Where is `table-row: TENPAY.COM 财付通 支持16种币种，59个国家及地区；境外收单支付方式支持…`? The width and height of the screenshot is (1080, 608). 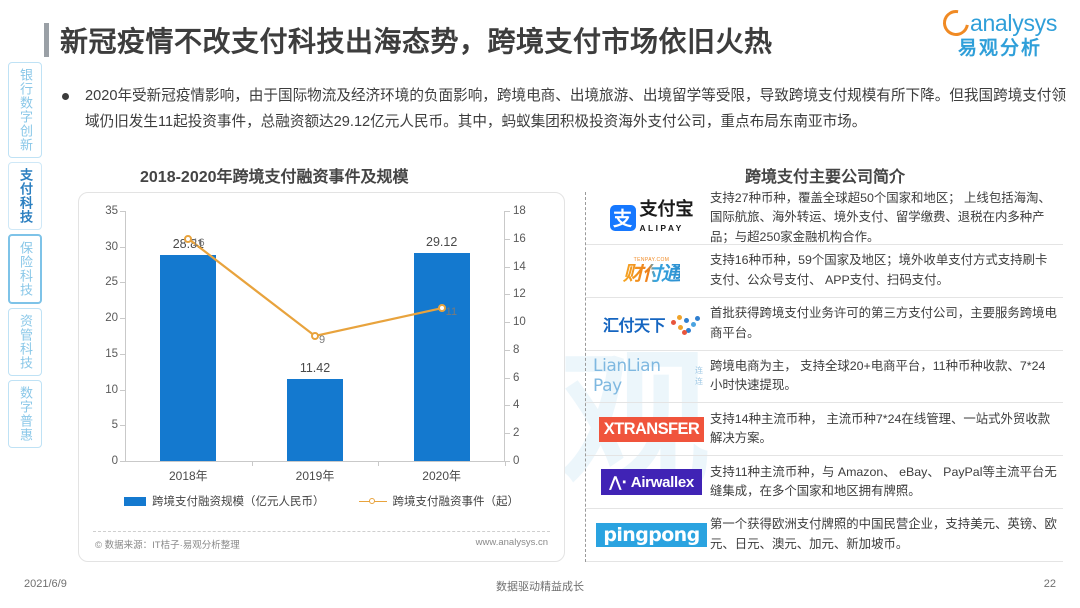 table-row: TENPAY.COM 财付通 支持16种币种，59个国家及地区；境外收单支付方式支持… is located at coordinates (824, 271).